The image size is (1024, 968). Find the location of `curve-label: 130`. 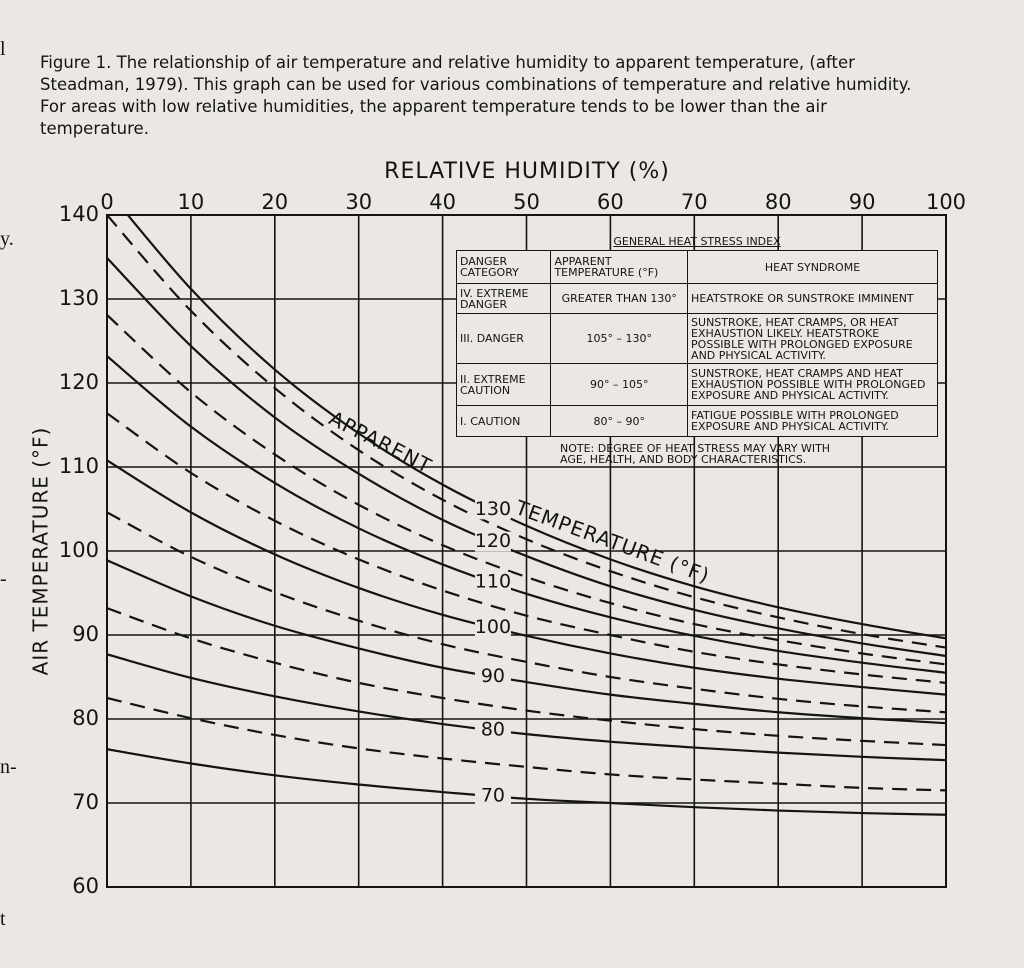

curve-label: 130 is located at coordinates (493, 509).